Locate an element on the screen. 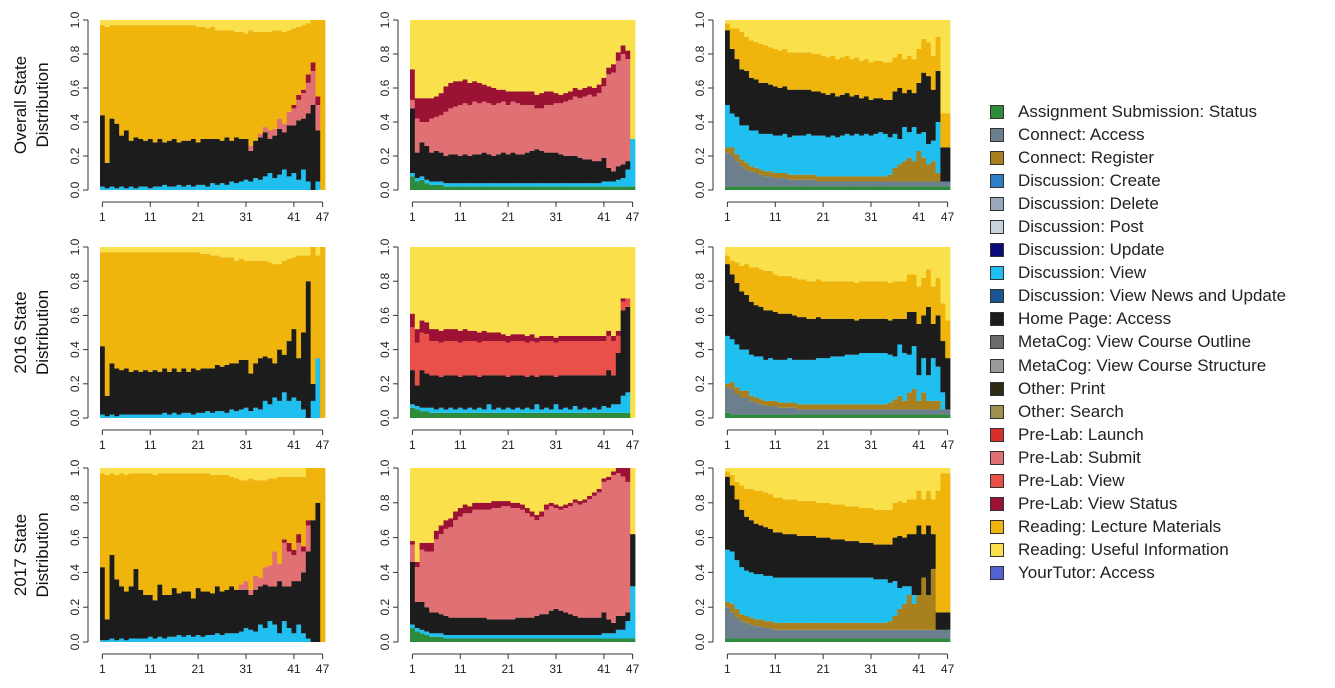 This screenshot has width=1335, height=688. legend-label: Discussion: View is located at coordinates (1082, 273).